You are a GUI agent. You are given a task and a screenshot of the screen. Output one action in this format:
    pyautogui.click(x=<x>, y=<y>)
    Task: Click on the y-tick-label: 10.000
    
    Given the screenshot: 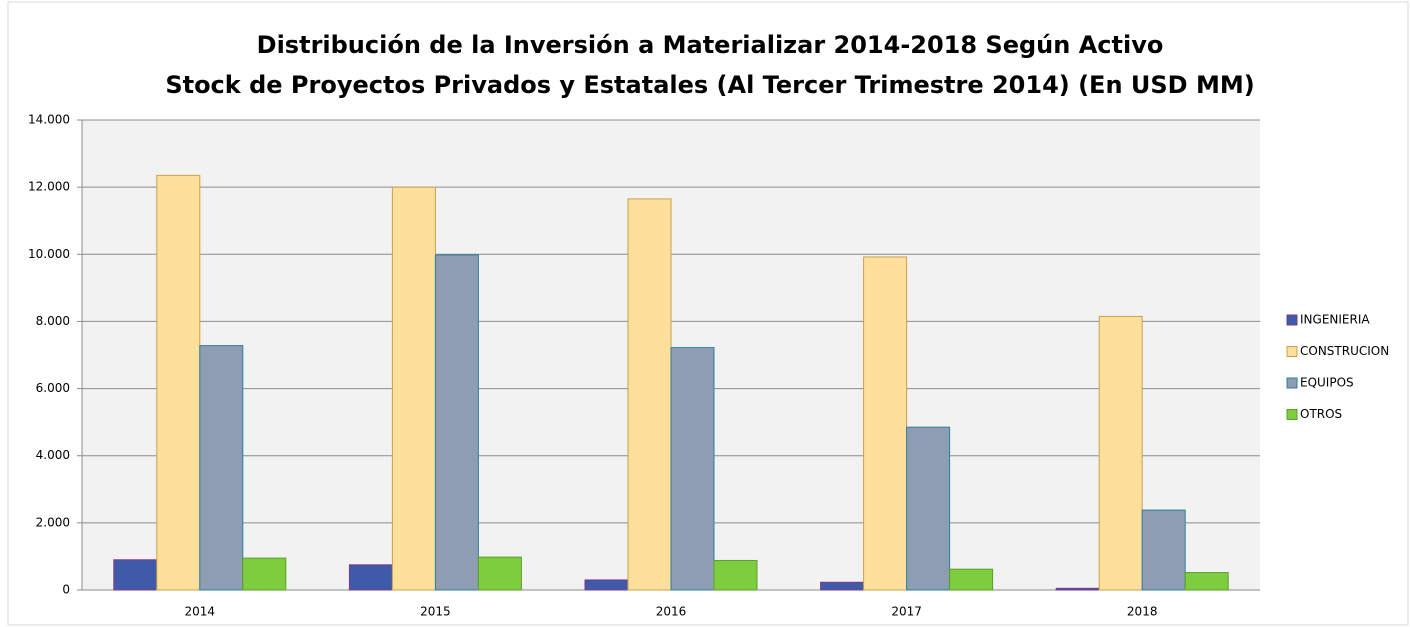 What is the action you would take?
    pyautogui.click(x=49, y=254)
    